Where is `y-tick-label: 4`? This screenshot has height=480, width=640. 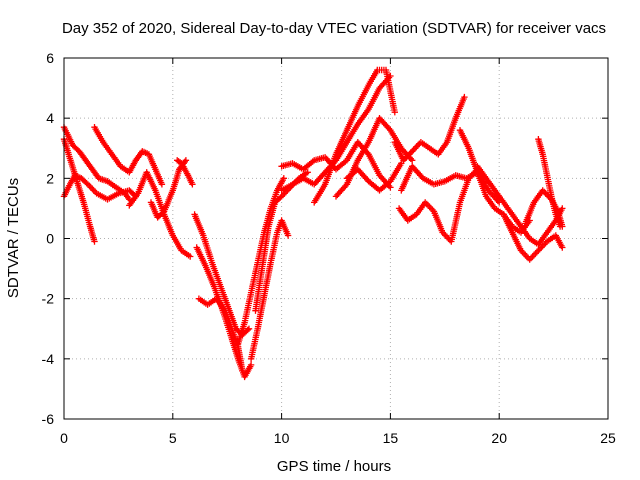
y-tick-label: 4 is located at coordinates (50, 118).